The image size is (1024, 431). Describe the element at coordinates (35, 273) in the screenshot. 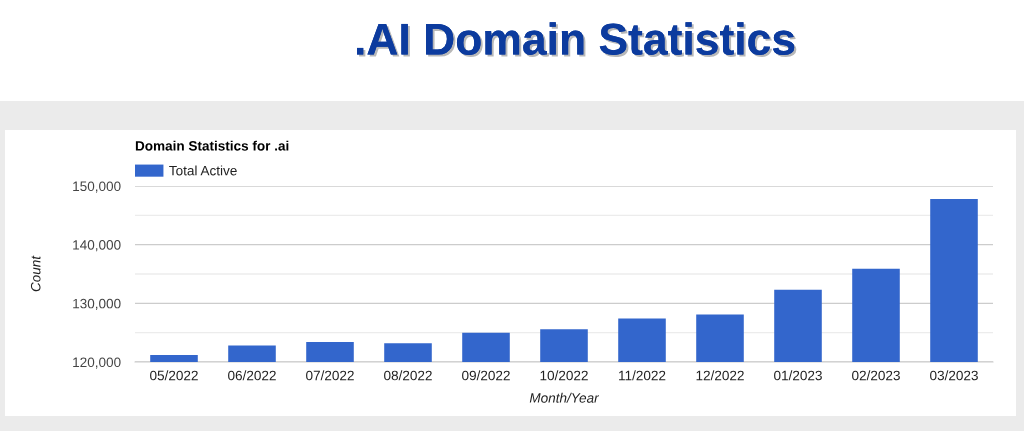

I see `y-axis-title: Count` at that location.